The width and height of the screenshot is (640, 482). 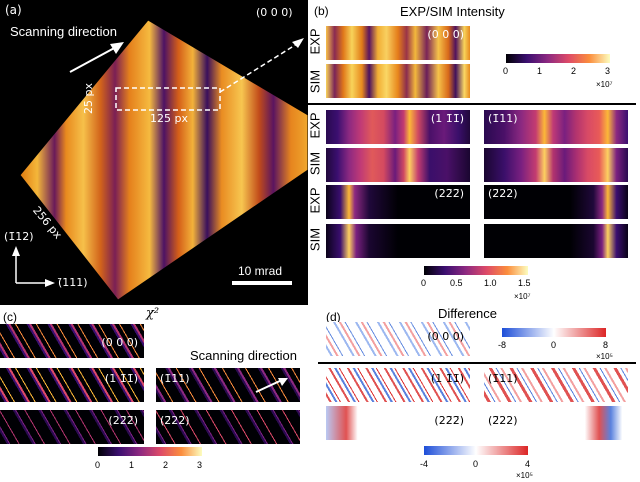 What do you see at coordinates (476, 270) in the screenshot?
I see `colorbar-intensity-bottom` at bounding box center [476, 270].